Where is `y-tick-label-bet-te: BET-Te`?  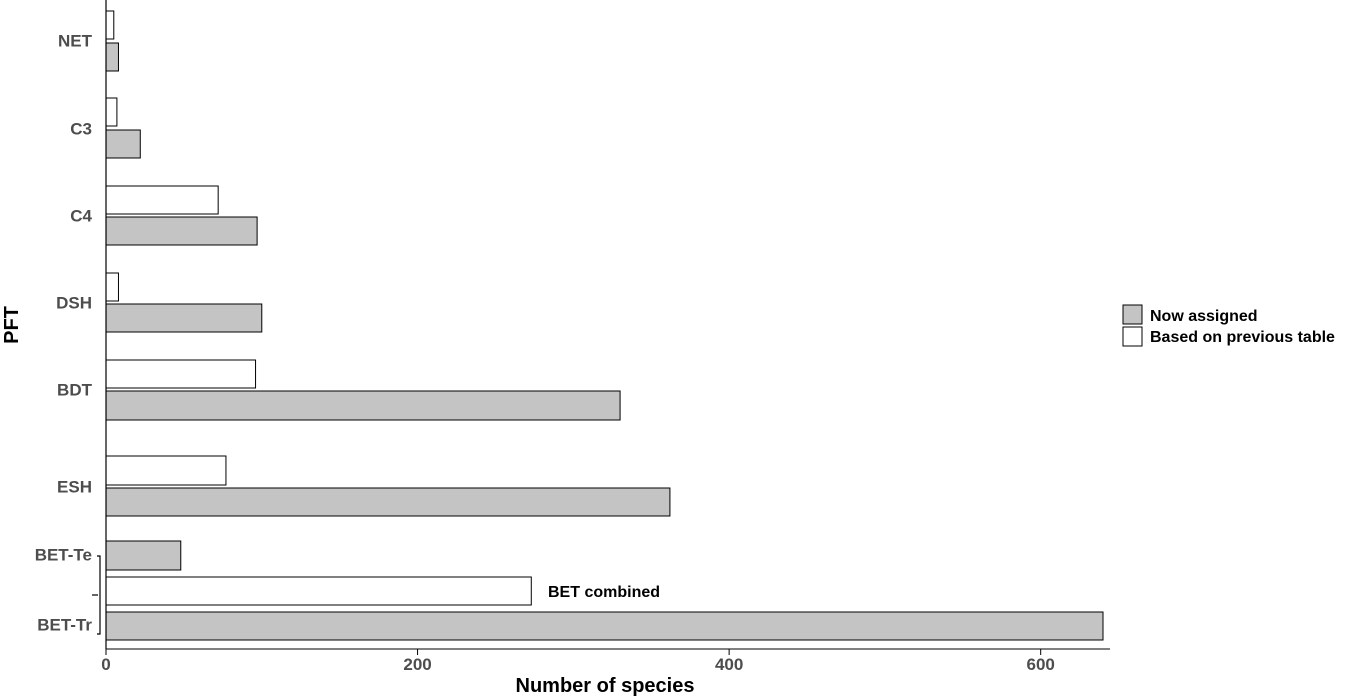 y-tick-label-bet-te: BET-Te is located at coordinates (63, 554).